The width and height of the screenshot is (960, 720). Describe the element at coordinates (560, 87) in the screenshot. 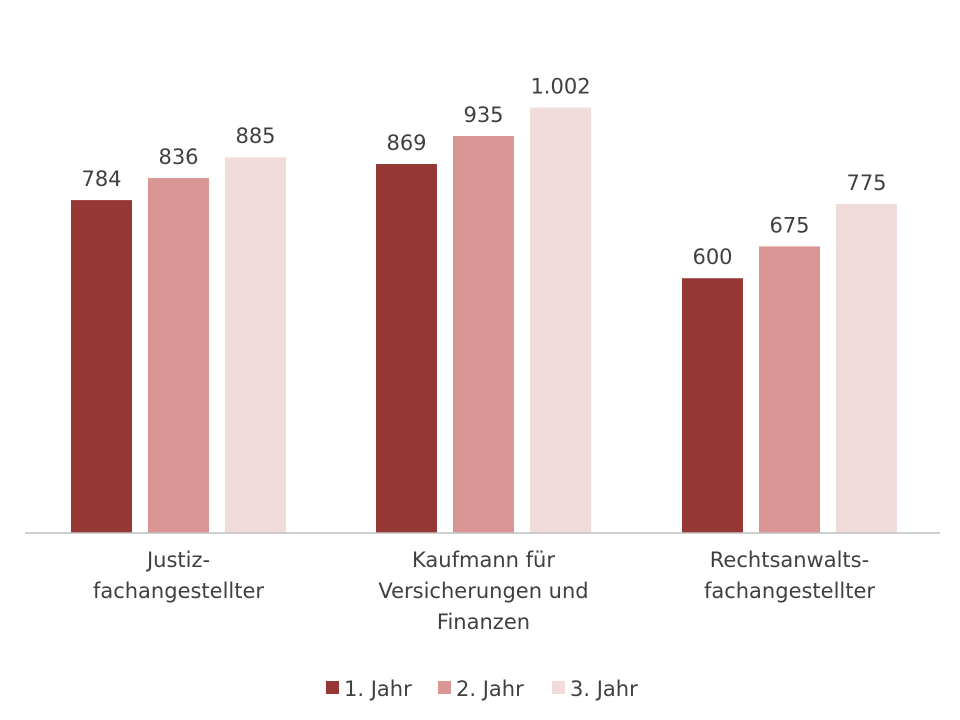

I see `value-label-3-2: 1.002` at that location.